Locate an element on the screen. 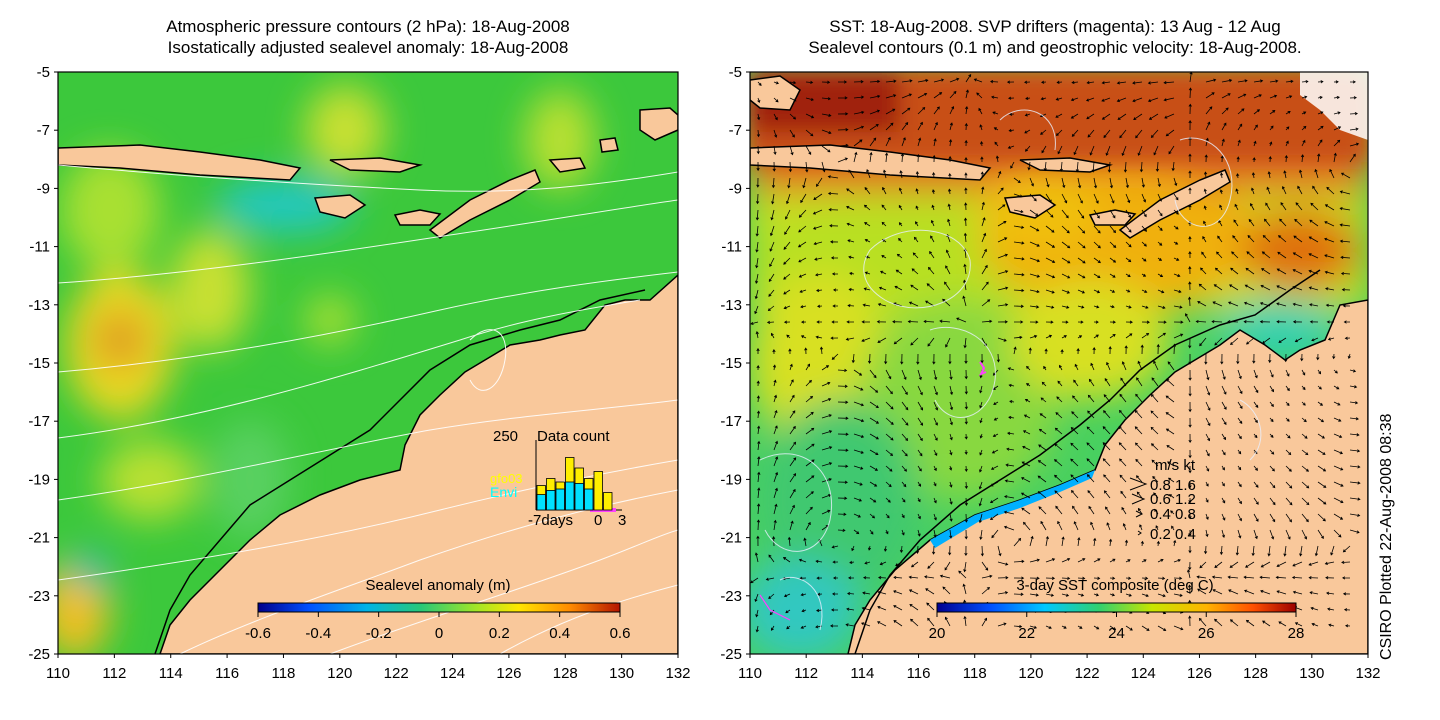 The width and height of the screenshot is (1440, 720). inset-bars is located at coordinates (574, 484).